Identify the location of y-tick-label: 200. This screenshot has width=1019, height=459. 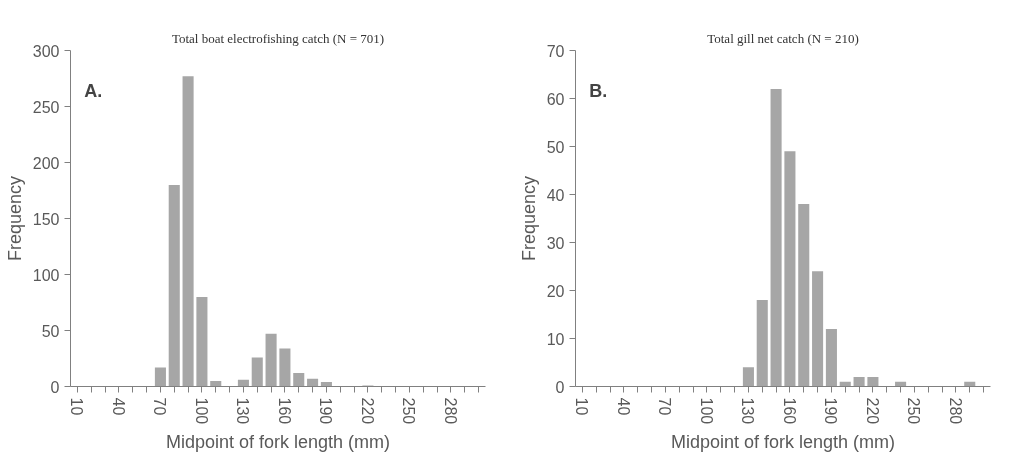
(46, 163).